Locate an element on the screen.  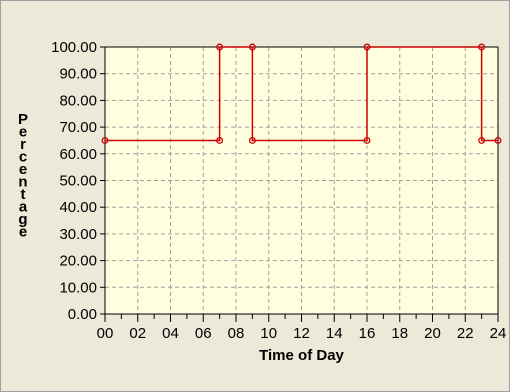
x-tick-label: 22 is located at coordinates (465, 333).